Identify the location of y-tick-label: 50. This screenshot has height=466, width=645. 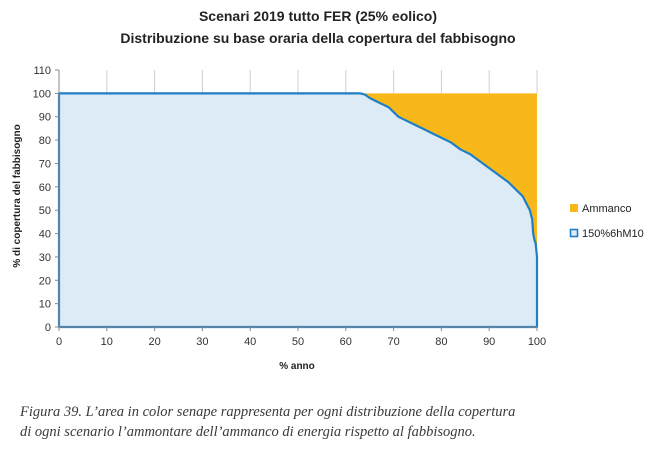
(45, 211).